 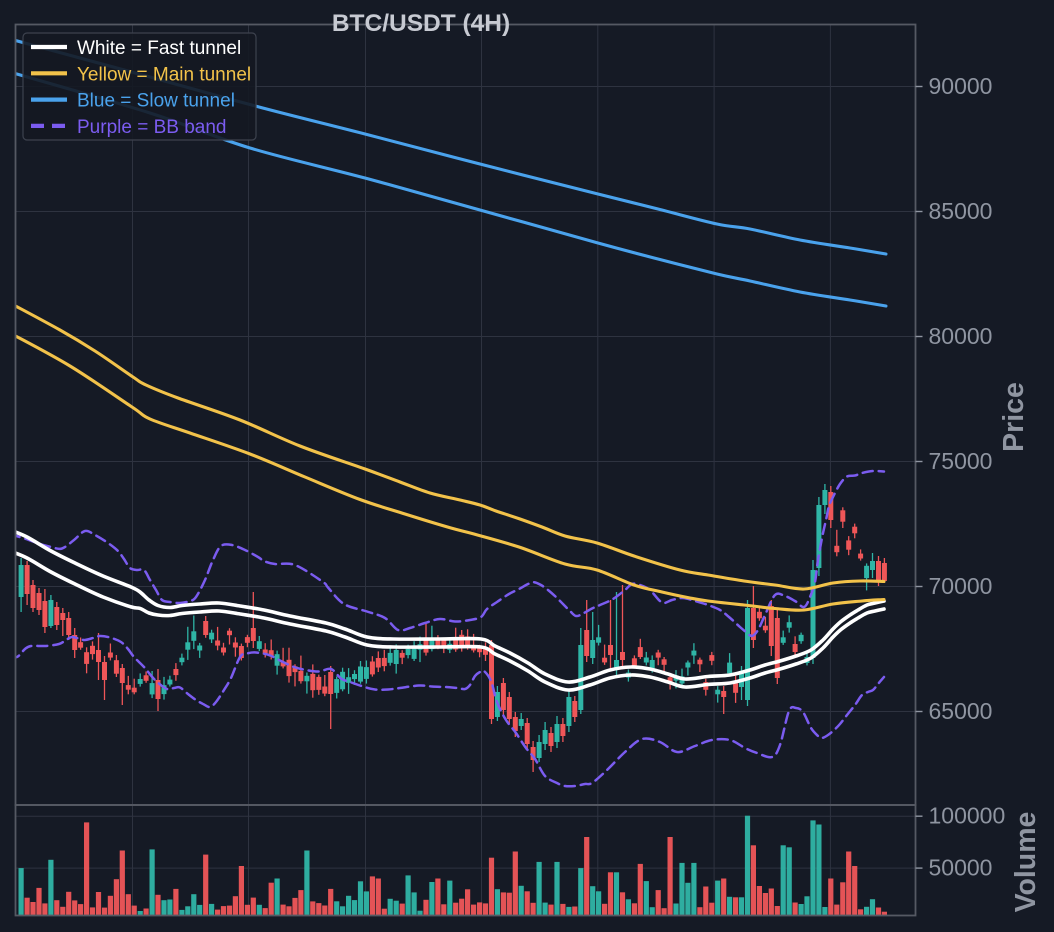 I want to click on svg-text: Blue = Slow tunnel, so click(x=156, y=101).